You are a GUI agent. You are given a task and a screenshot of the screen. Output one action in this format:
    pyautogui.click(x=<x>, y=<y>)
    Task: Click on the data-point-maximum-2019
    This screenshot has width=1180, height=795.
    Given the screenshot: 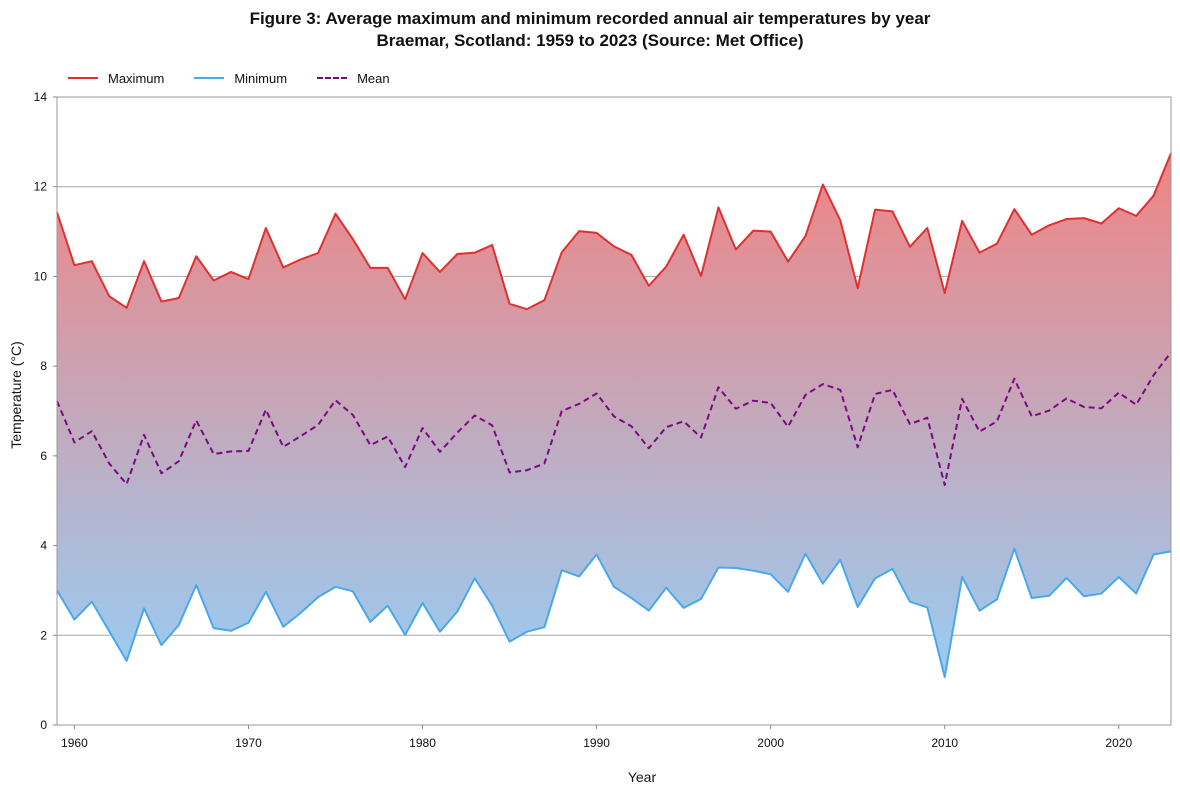 What is the action you would take?
    pyautogui.click(x=1101, y=224)
    